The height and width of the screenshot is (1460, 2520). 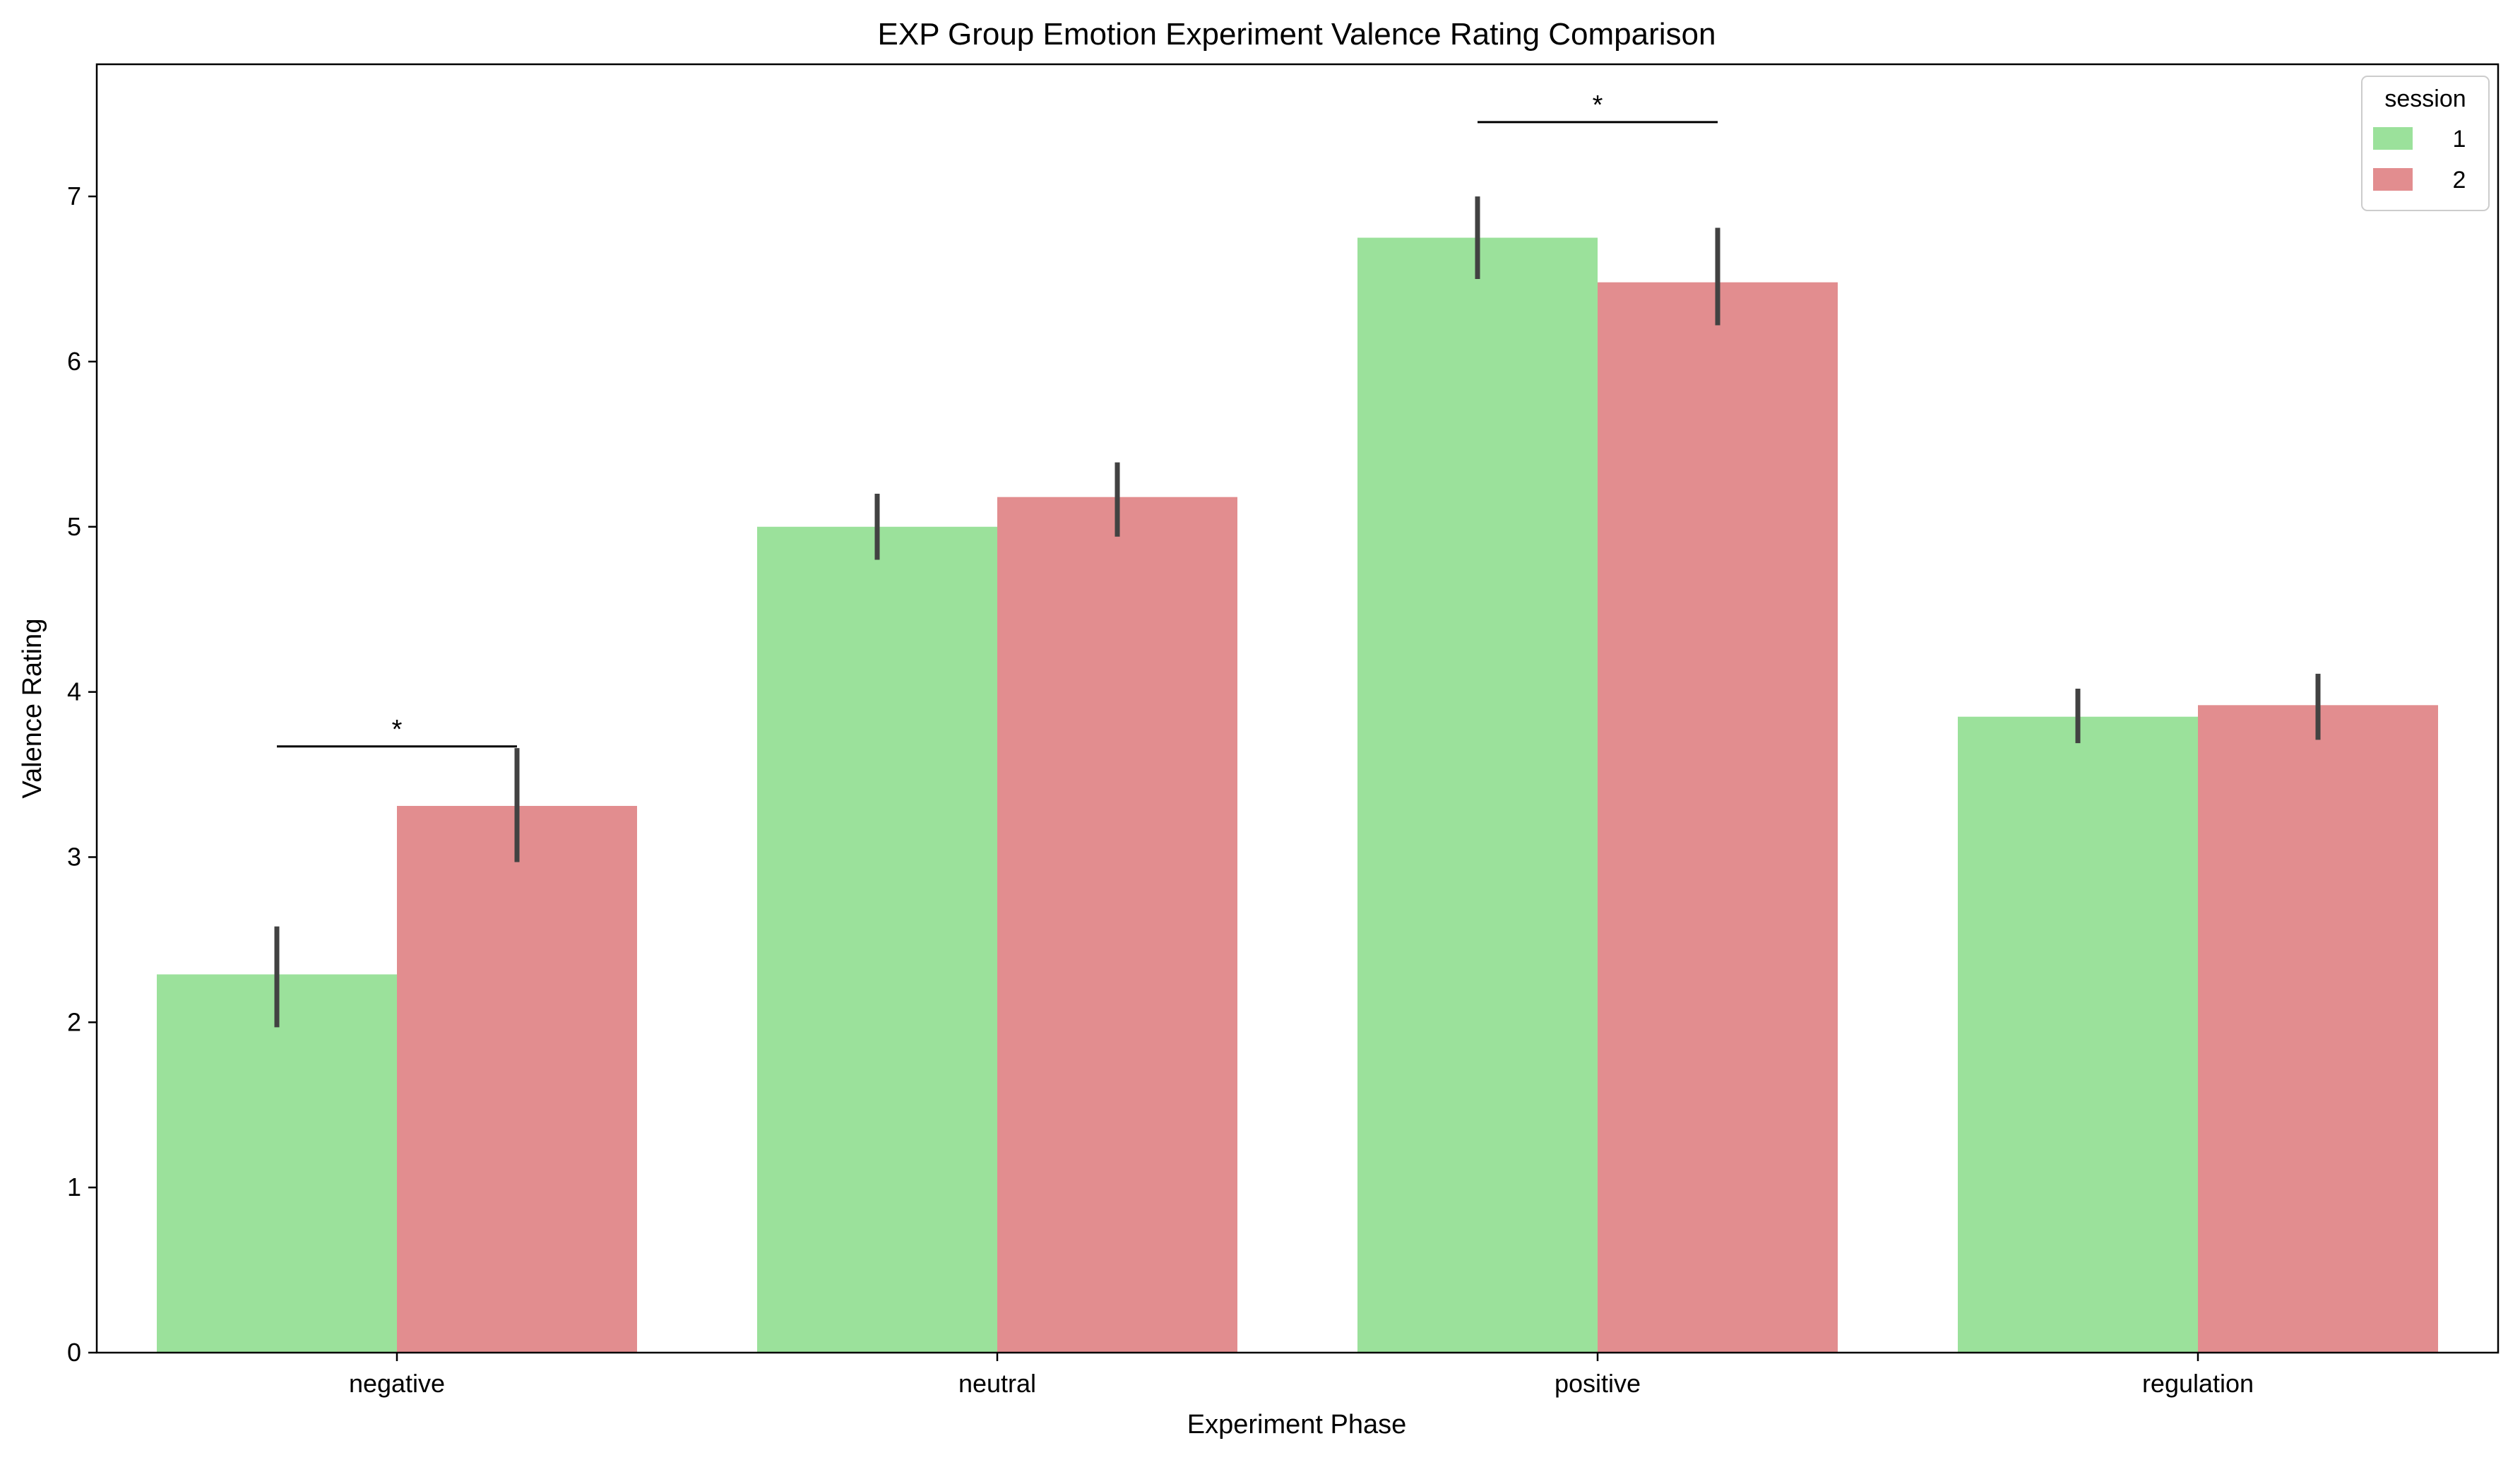 What do you see at coordinates (74, 1187) in the screenshot?
I see `y-tick-label: 1` at bounding box center [74, 1187].